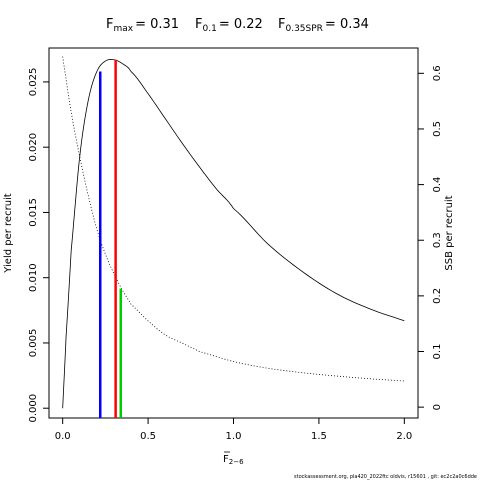 The image size is (480, 480). Describe the element at coordinates (437, 129) in the screenshot. I see `y-right-tick-label: 0.5` at that location.